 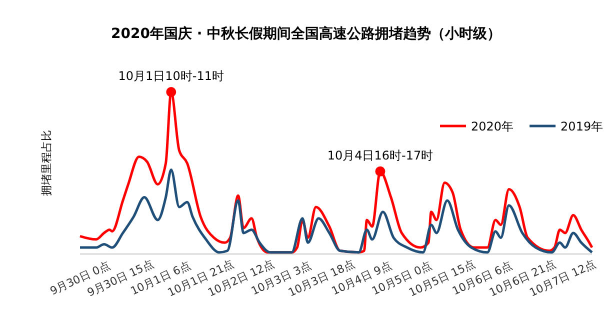 What do you see at coordinates (582, 127) in the screenshot?
I see `legend-label: 2019年` at bounding box center [582, 127].